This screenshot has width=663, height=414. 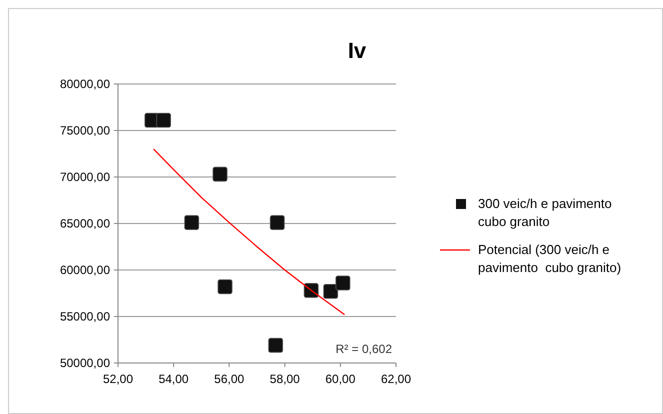 I want to click on x-tick-label: 54,00, so click(x=173, y=379).